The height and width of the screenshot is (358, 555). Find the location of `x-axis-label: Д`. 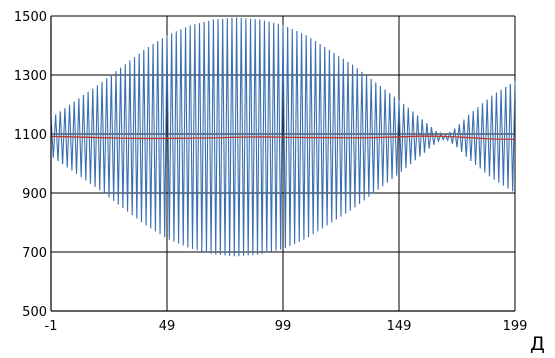

x-axis-label: Д is located at coordinates (537, 344).